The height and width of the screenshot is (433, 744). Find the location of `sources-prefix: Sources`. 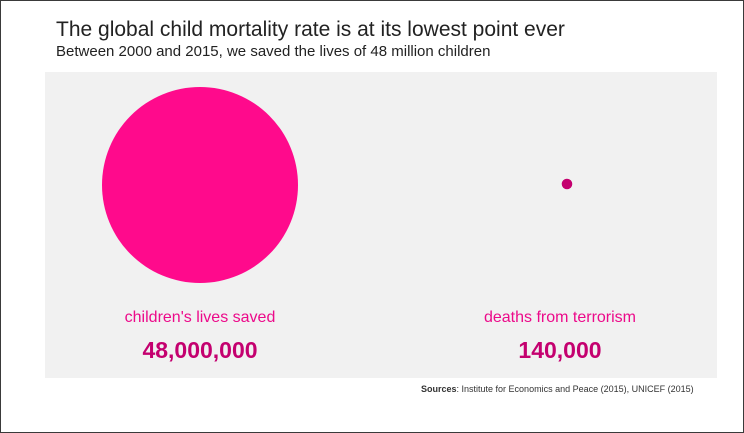

sources-prefix: Sources is located at coordinates (439, 389).